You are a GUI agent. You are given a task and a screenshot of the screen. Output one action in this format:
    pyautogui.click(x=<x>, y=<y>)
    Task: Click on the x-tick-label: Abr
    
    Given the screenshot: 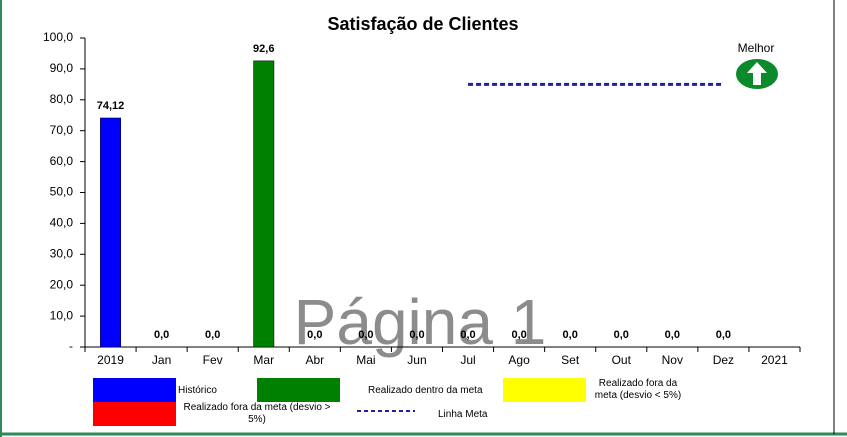 What is the action you would take?
    pyautogui.click(x=314, y=360)
    